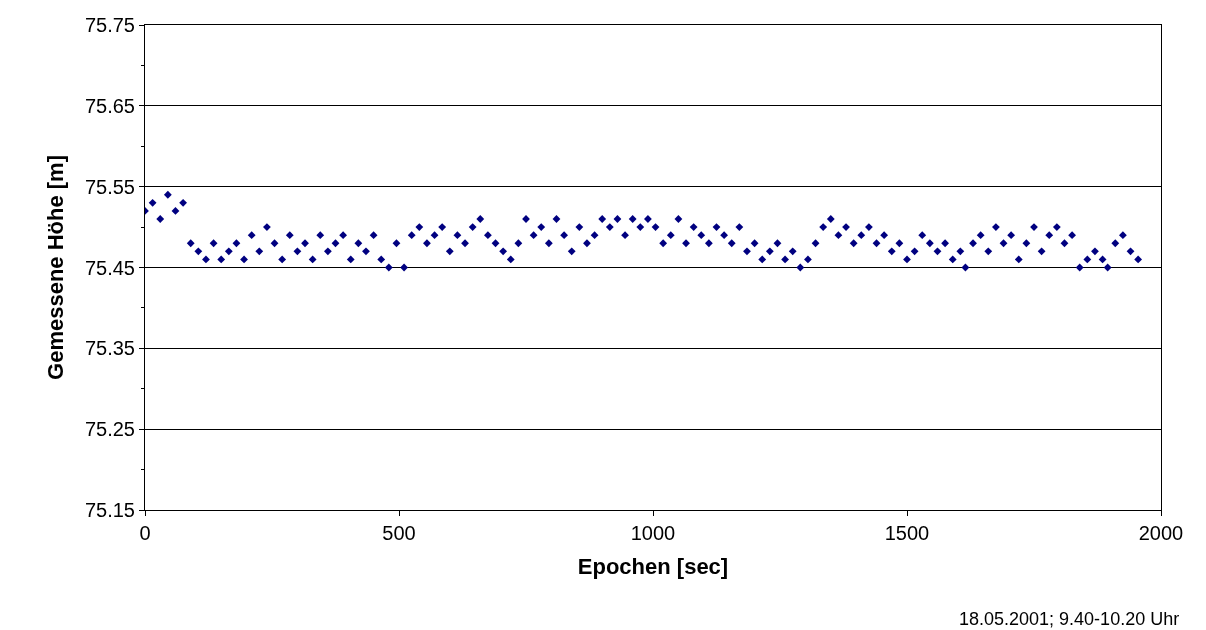 The height and width of the screenshot is (630, 1206). What do you see at coordinates (55, 267) in the screenshot?
I see `y-axis-title: Gemessene Höhe [m]` at bounding box center [55, 267].